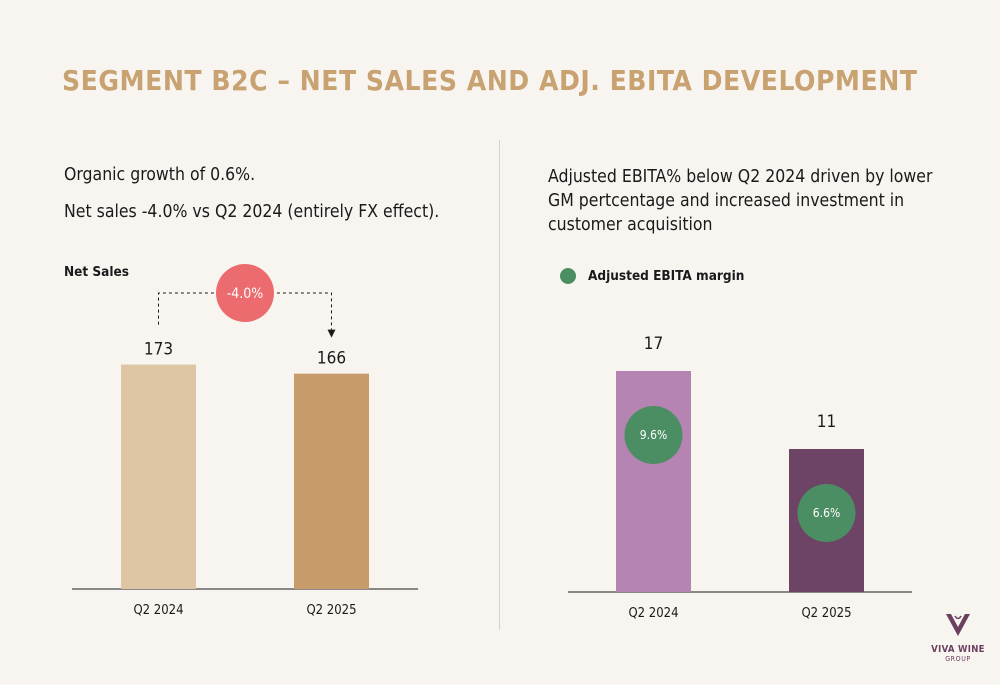 The width and height of the screenshot is (1000, 685). I want to click on legend-dot-icon, so click(568, 276).